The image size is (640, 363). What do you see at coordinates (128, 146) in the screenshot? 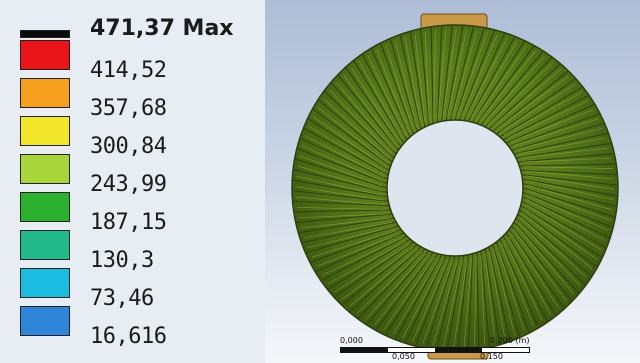
I see `legend-label-3: 300,84` at bounding box center [128, 146].